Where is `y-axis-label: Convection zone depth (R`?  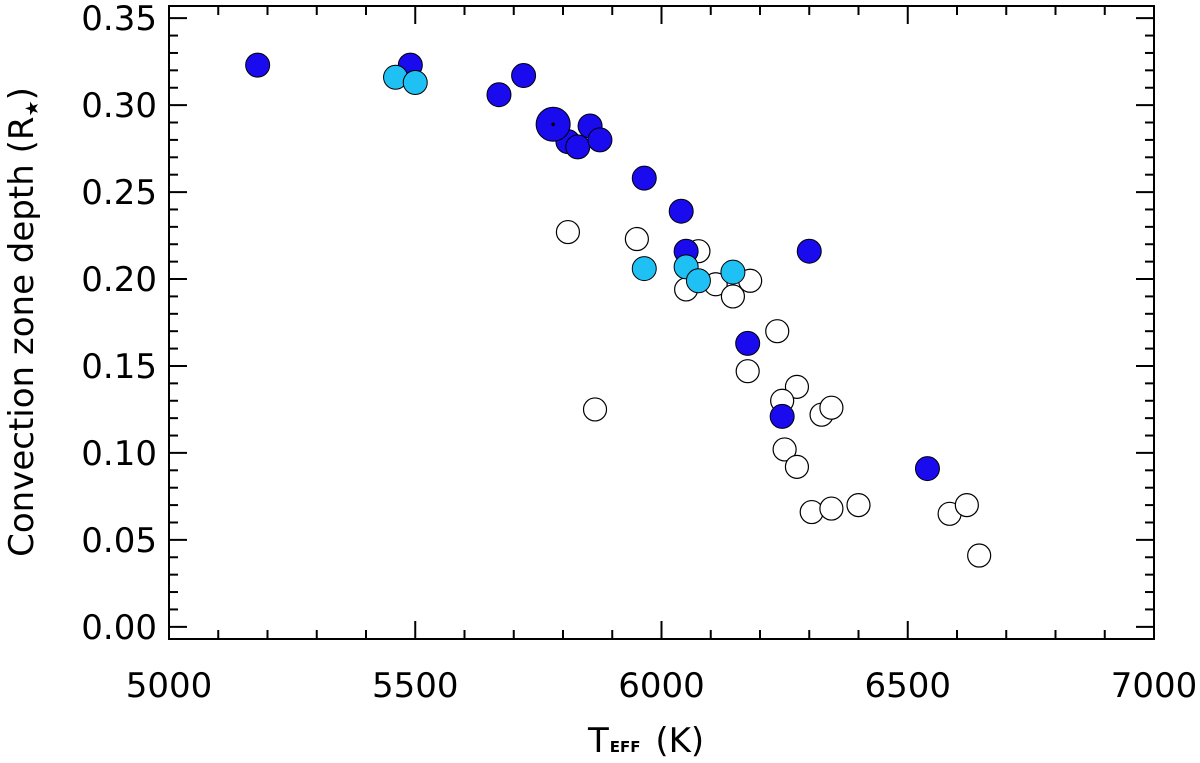
y-axis-label: Convection zone depth (R is located at coordinates (22, 337).